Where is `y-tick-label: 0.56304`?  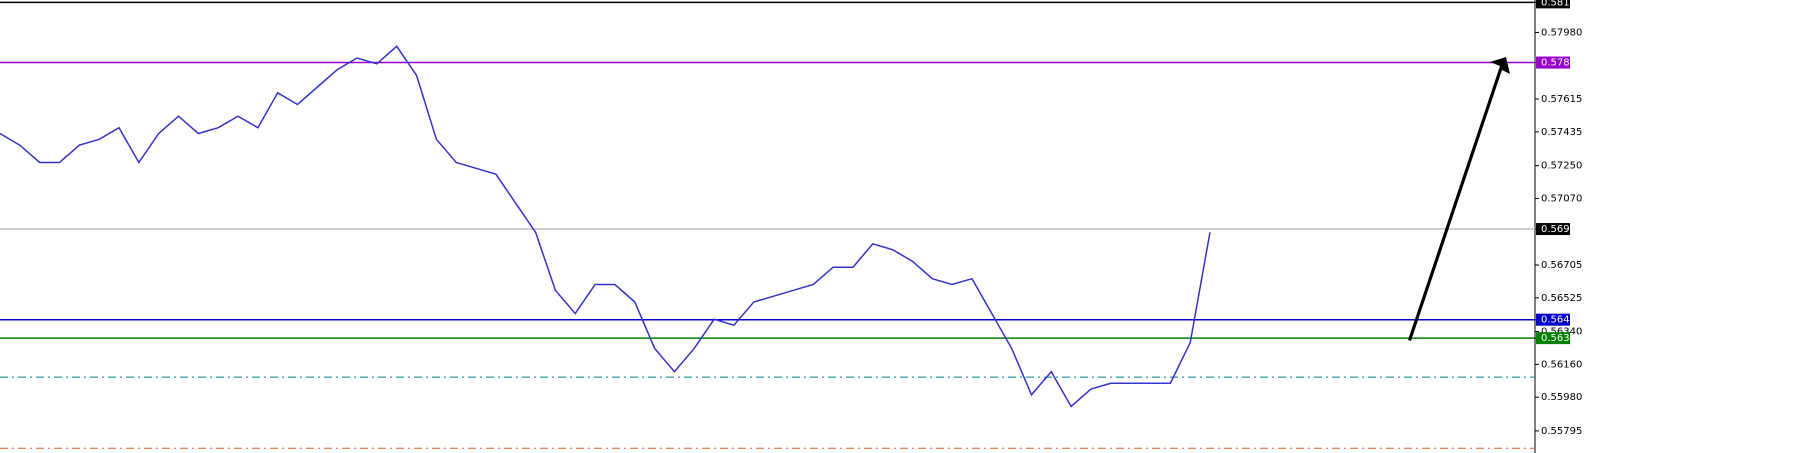 y-tick-label: 0.56304 is located at coordinates (1561, 338).